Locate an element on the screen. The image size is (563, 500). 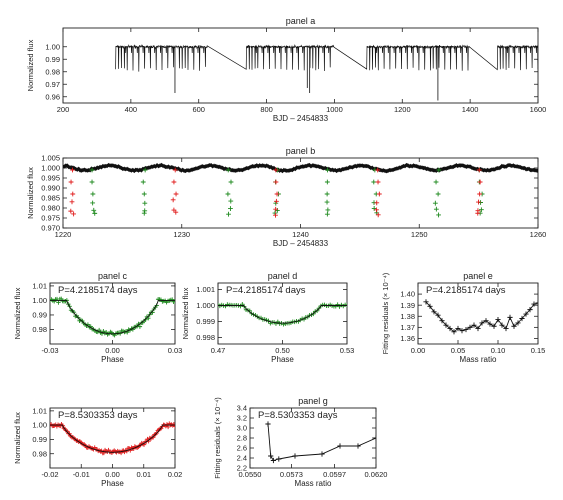
y-tick-label: 3.2 is located at coordinates (242, 418).